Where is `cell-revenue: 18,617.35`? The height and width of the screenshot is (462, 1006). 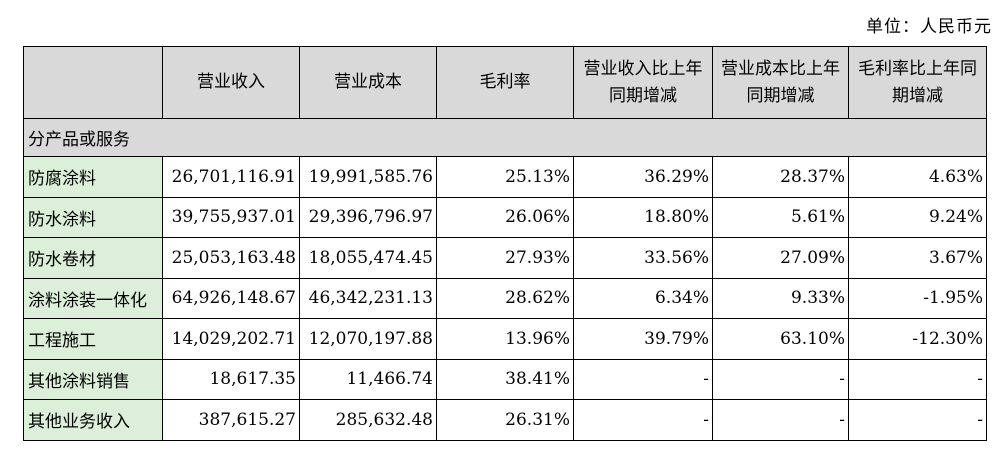 cell-revenue: 18,617.35 is located at coordinates (231, 379).